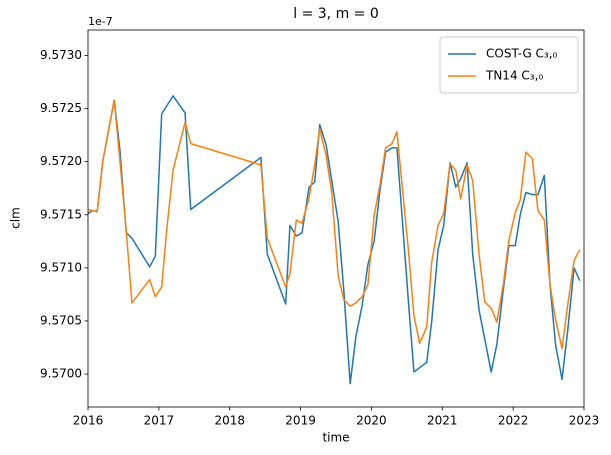  I want to click on y-tick-label: 9.5725, so click(61, 108).